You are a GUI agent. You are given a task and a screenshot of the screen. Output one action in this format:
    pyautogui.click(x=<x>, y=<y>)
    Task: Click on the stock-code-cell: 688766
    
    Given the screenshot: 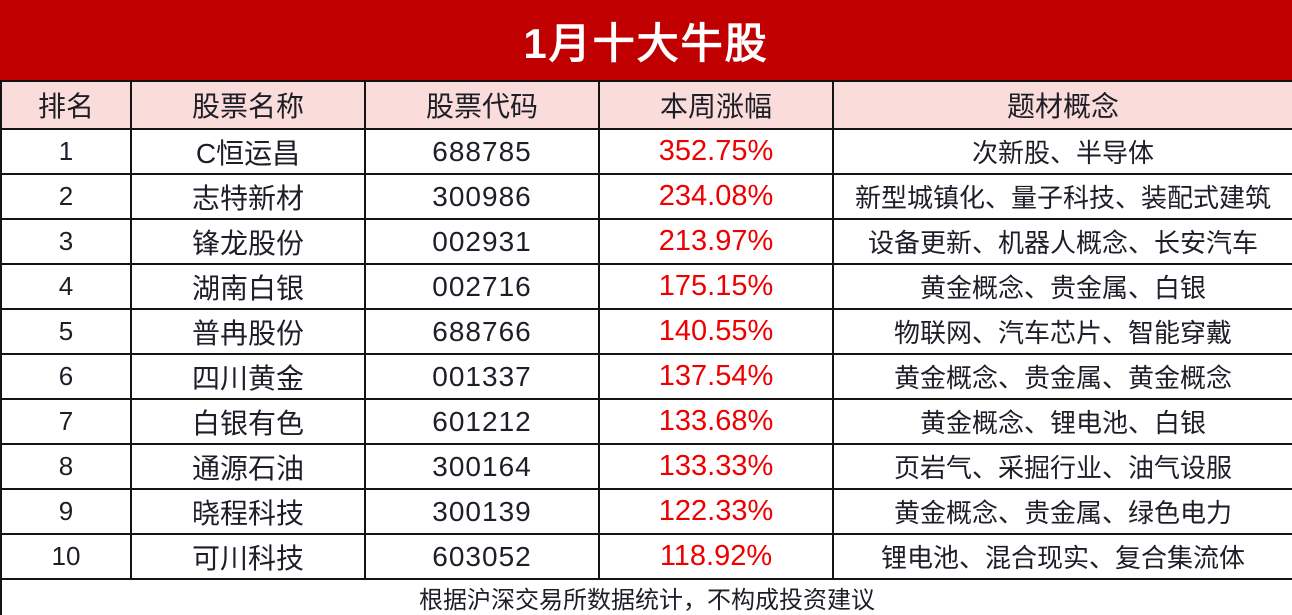 What is the action you would take?
    pyautogui.click(x=482, y=331)
    